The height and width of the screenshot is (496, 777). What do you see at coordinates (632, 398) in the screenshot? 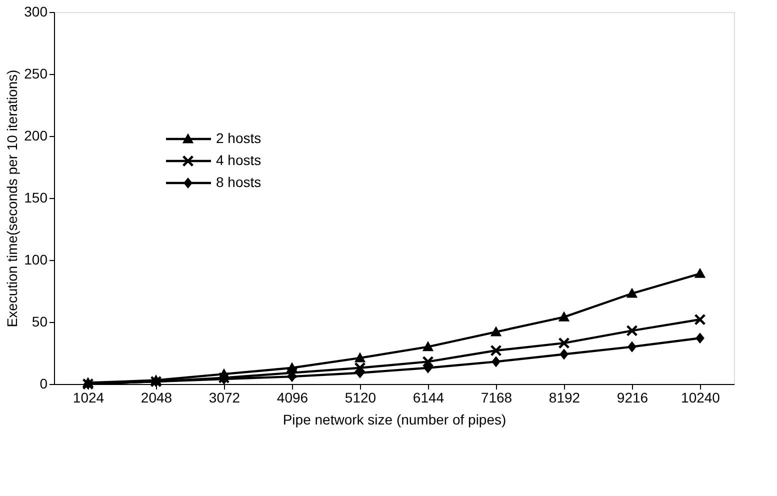
I see `x-tick-label: 9216` at bounding box center [632, 398].